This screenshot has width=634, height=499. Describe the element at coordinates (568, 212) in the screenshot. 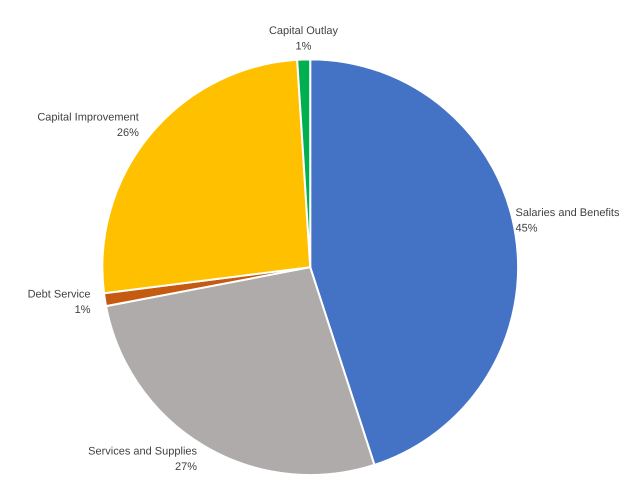

I see `slice-label: Salaries and Benefits` at that location.